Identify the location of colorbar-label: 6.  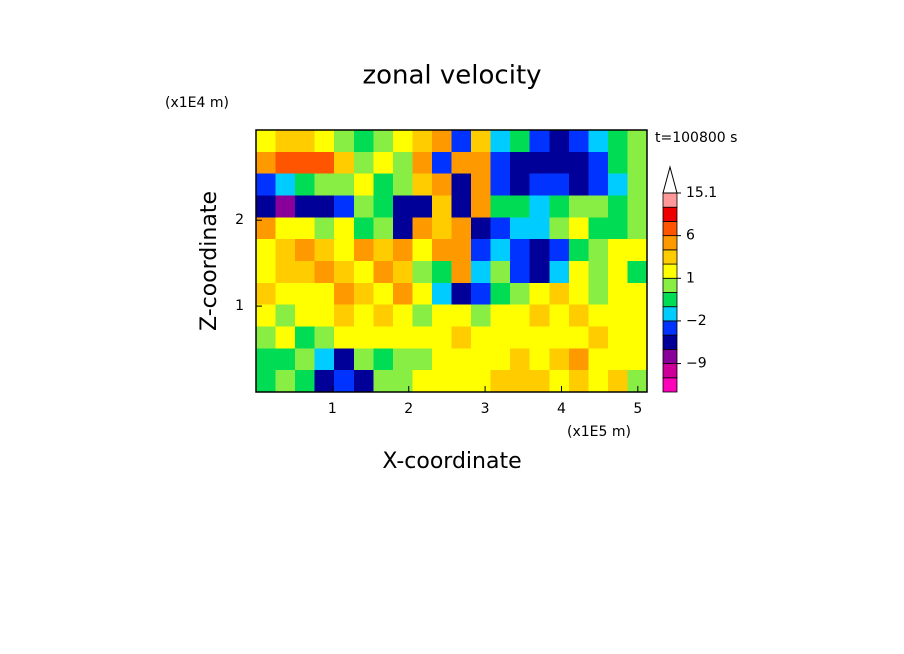
(690, 236).